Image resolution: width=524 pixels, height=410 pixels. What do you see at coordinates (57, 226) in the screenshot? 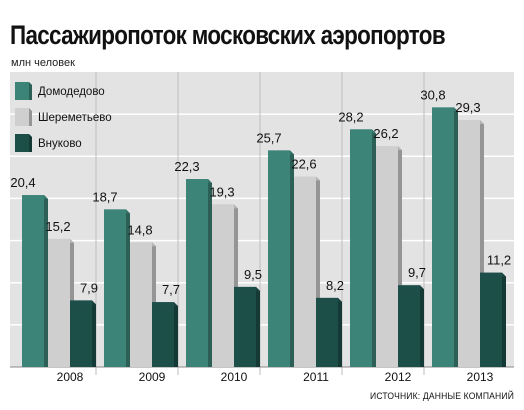
I see `data-label: 15,2` at bounding box center [57, 226].